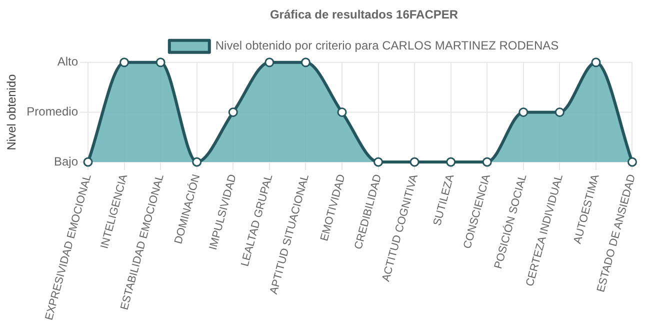 This screenshot has height=324, width=648. I want to click on legend-label: Nivel obtenido por criterio para CARLOS MARTINEZ RODENAS, so click(387, 45).